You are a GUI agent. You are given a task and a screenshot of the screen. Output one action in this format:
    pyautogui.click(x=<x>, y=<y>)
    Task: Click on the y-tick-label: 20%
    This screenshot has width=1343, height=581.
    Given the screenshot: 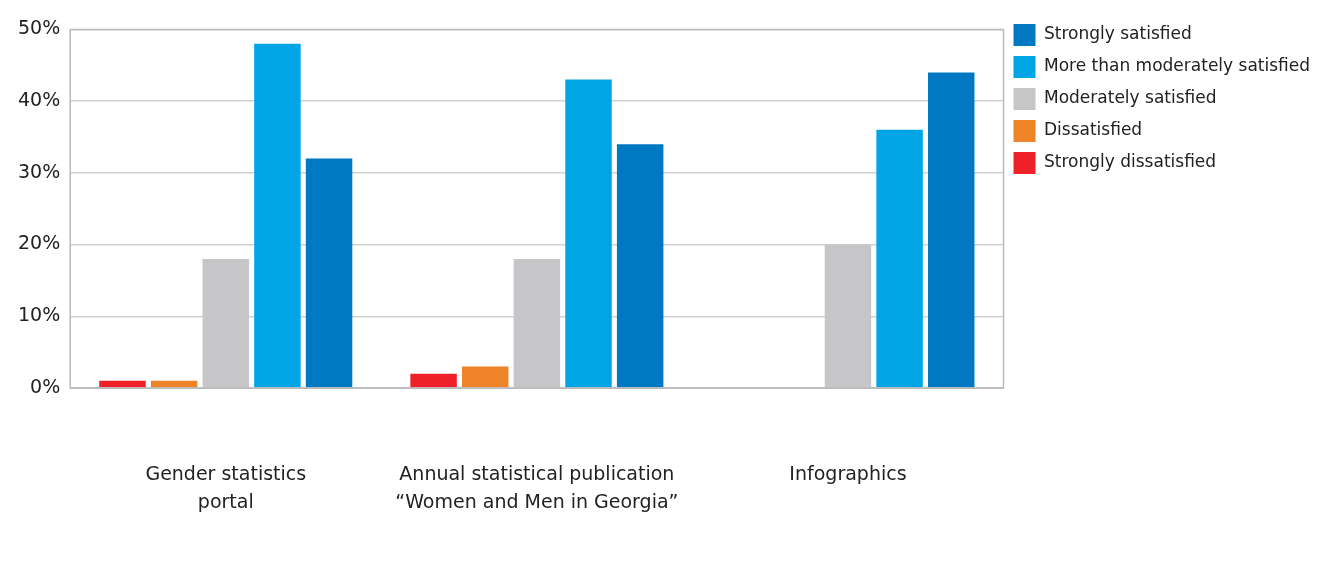 What is the action you would take?
    pyautogui.click(x=39, y=242)
    